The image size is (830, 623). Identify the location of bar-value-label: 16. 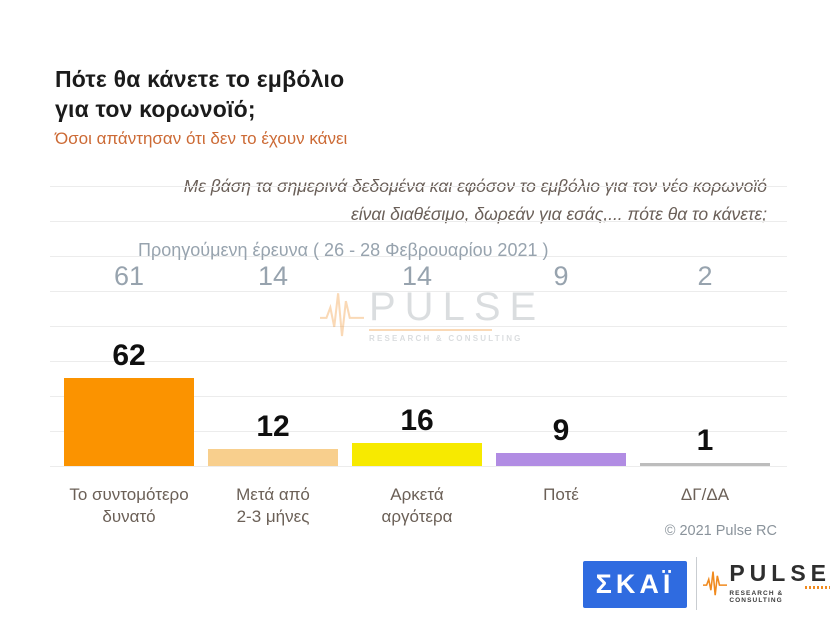
(417, 420).